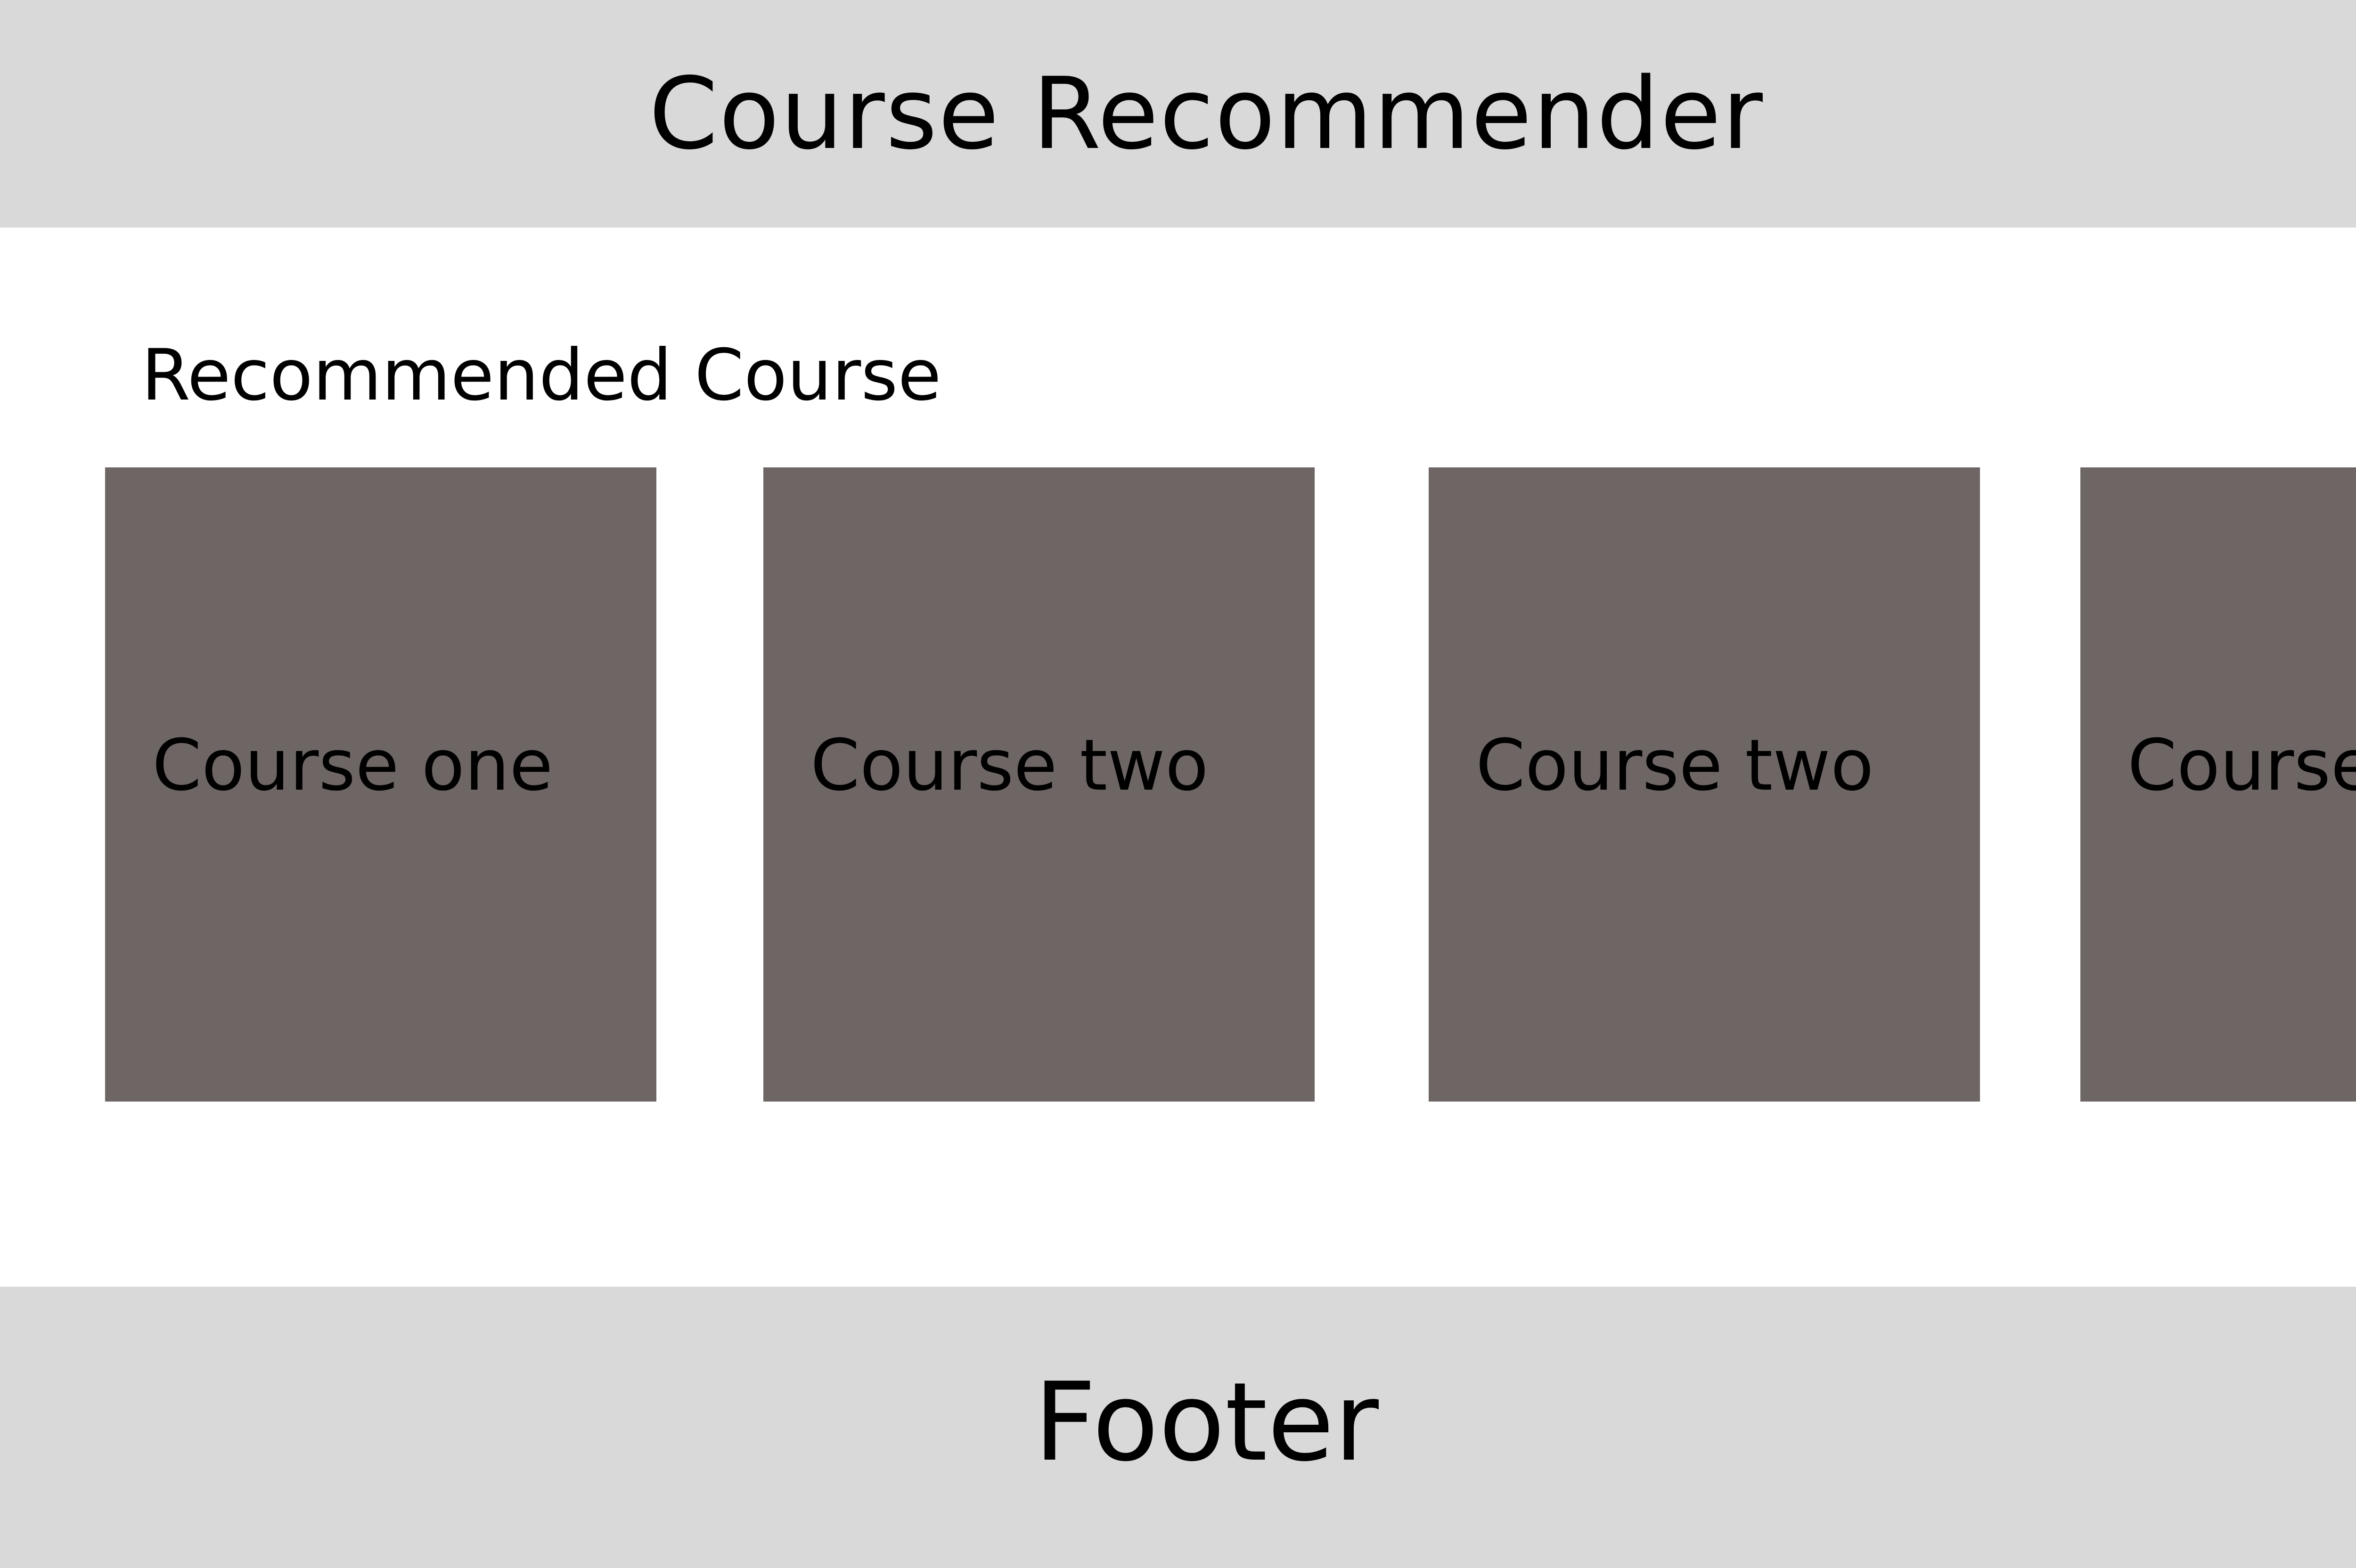 The width and height of the screenshot is (2356, 1568). Describe the element at coordinates (1206, 114) in the screenshot. I see `page-title: Course Recommender` at that location.